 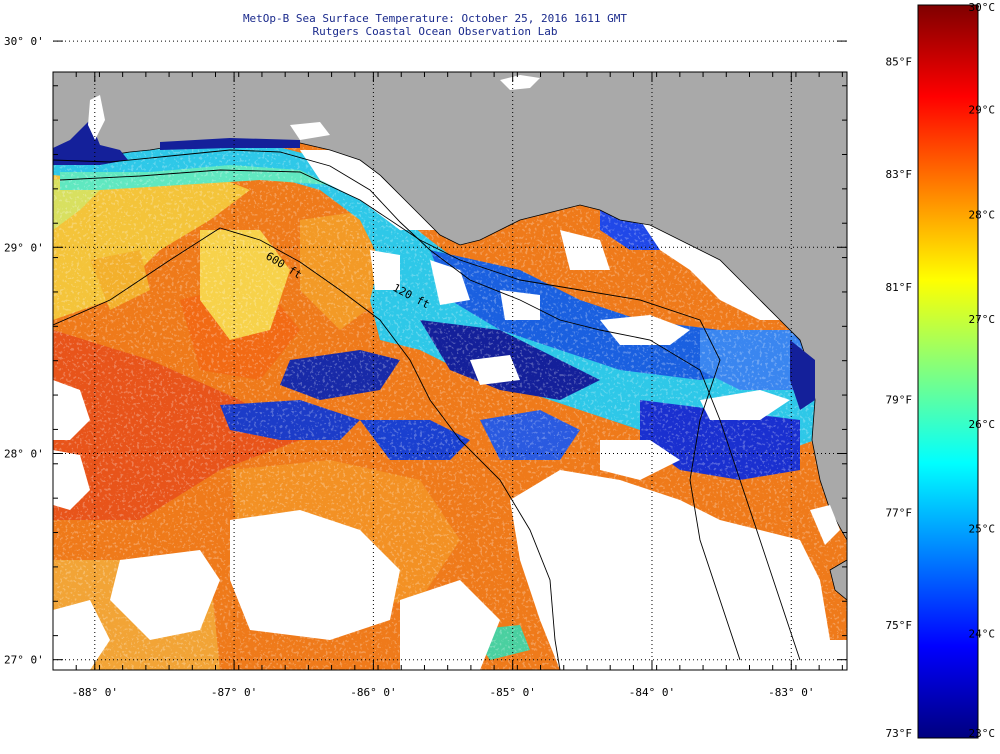 I want to click on lon-tick-label: -87° 0', so click(x=234, y=692).